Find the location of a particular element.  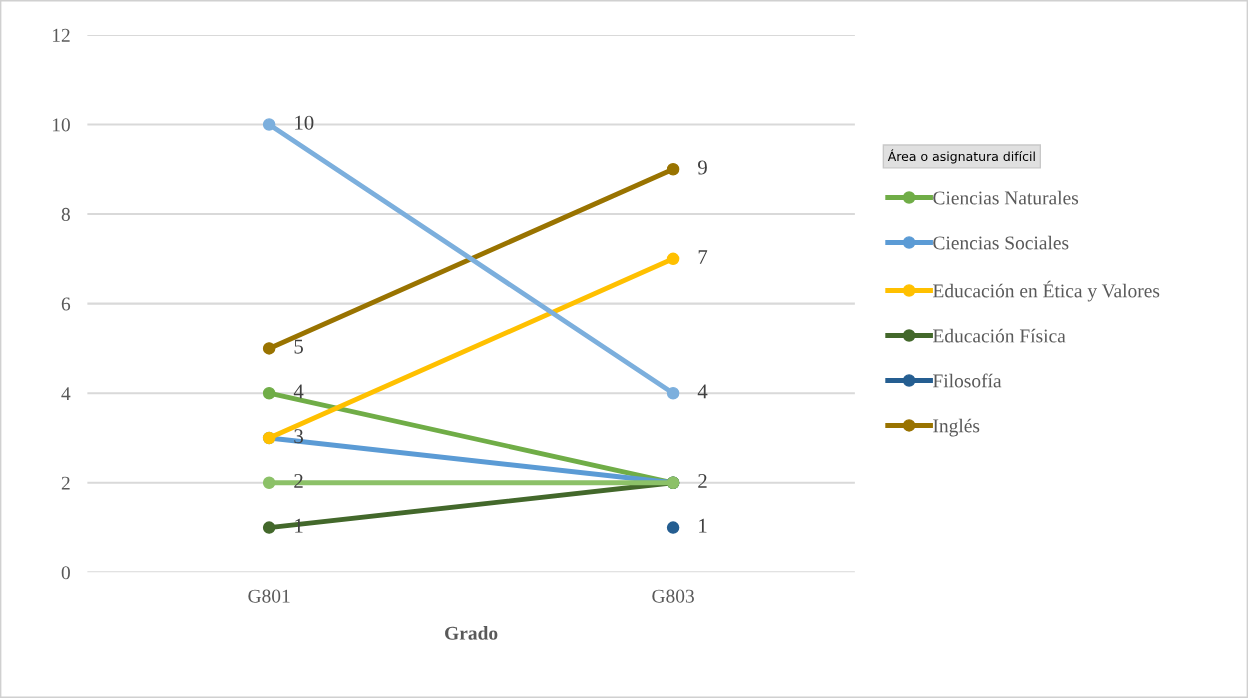

legend-label: Educación en Ética y Valores is located at coordinates (1046, 291).